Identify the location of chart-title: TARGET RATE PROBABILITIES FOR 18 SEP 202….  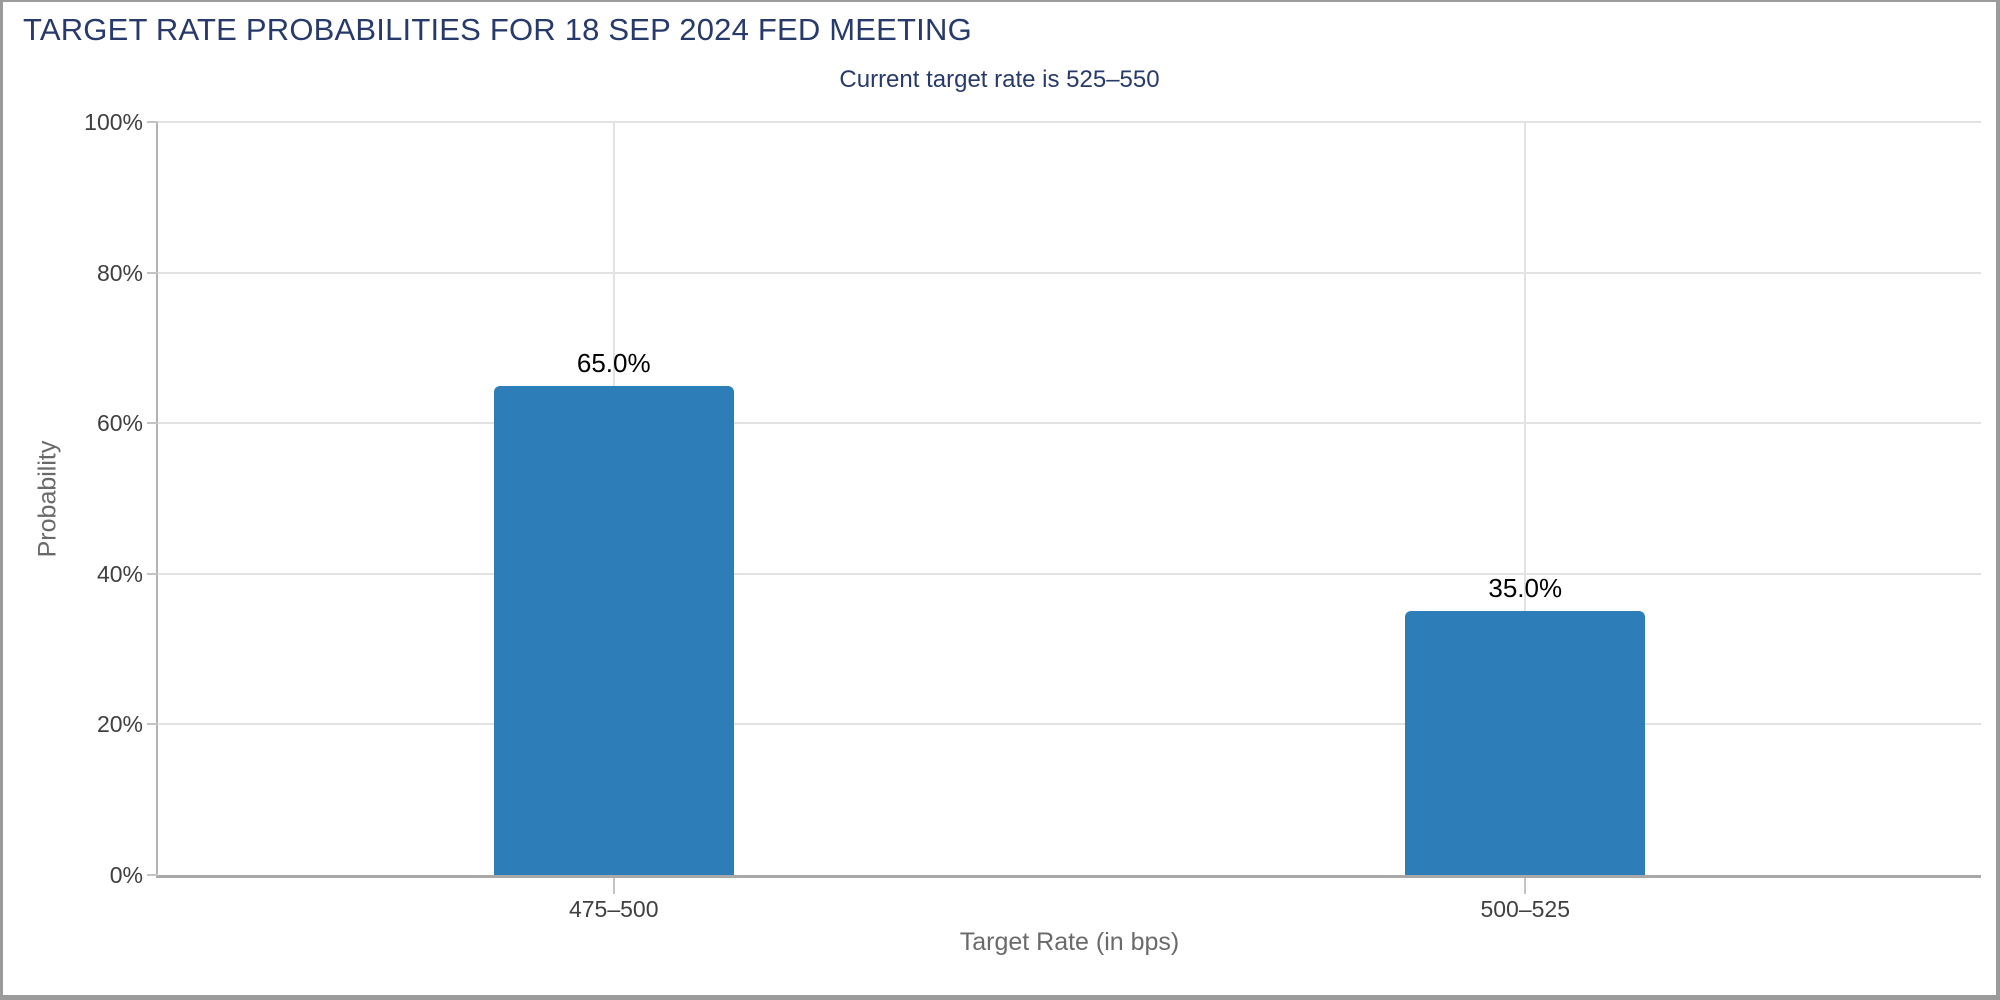
(497, 29).